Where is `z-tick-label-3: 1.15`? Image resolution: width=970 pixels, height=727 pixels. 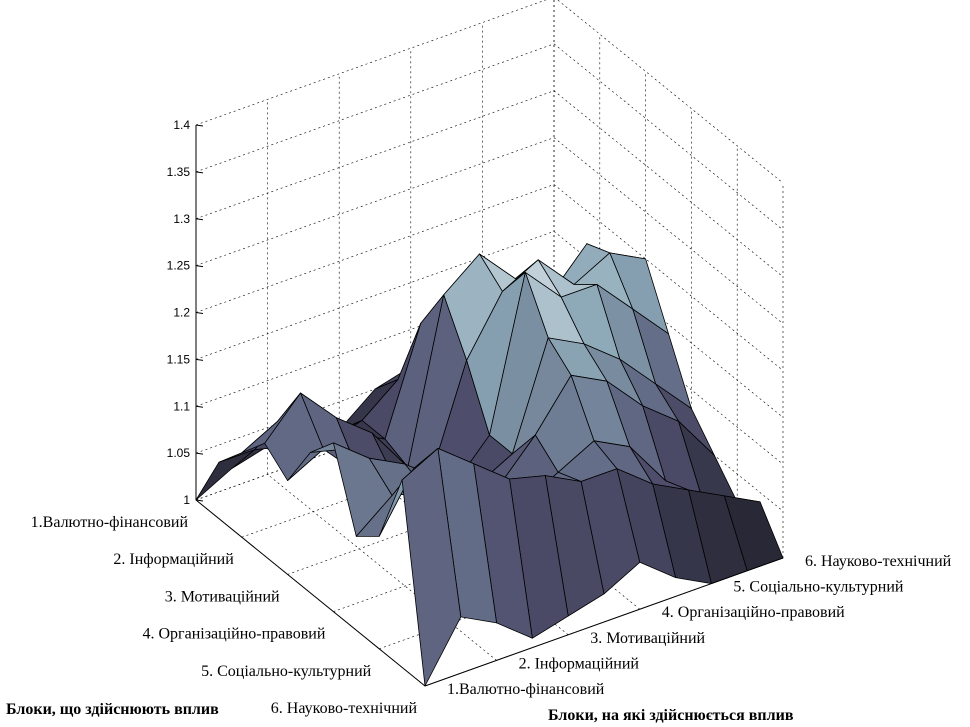 z-tick-label-3: 1.15 is located at coordinates (179, 359).